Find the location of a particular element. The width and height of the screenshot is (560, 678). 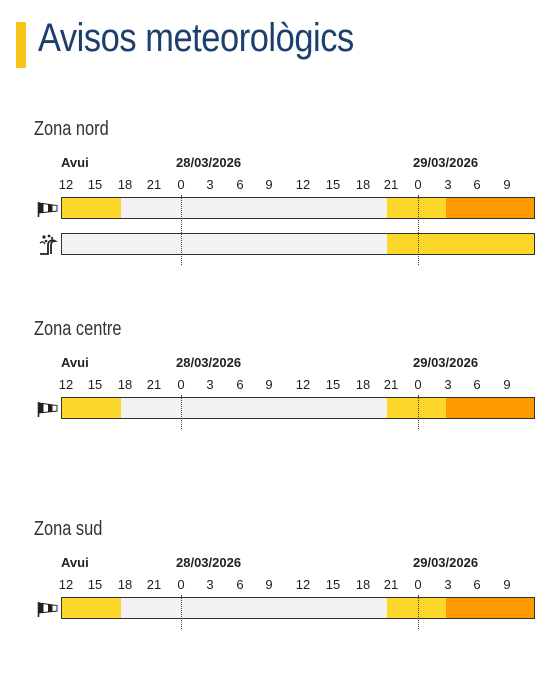

zone-title: Zona centre is located at coordinates (78, 329).